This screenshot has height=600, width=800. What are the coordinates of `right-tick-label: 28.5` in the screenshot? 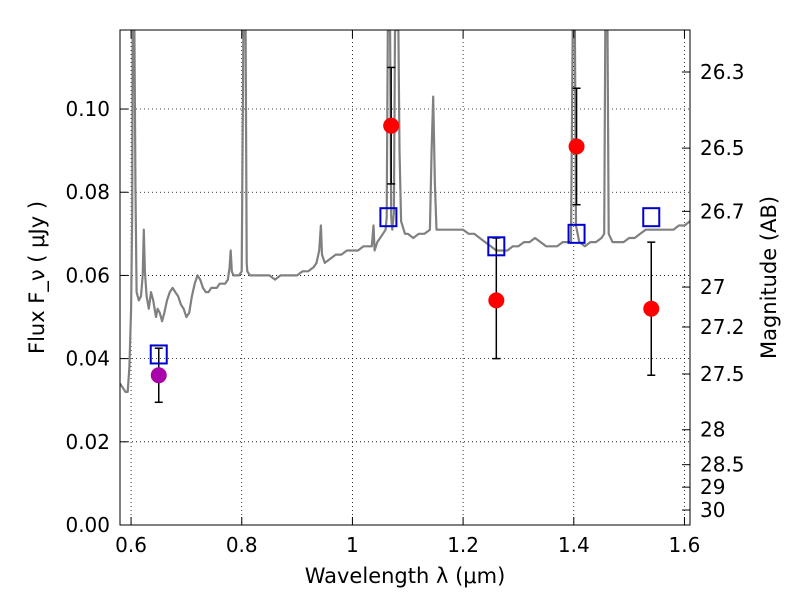 It's located at (722, 465).